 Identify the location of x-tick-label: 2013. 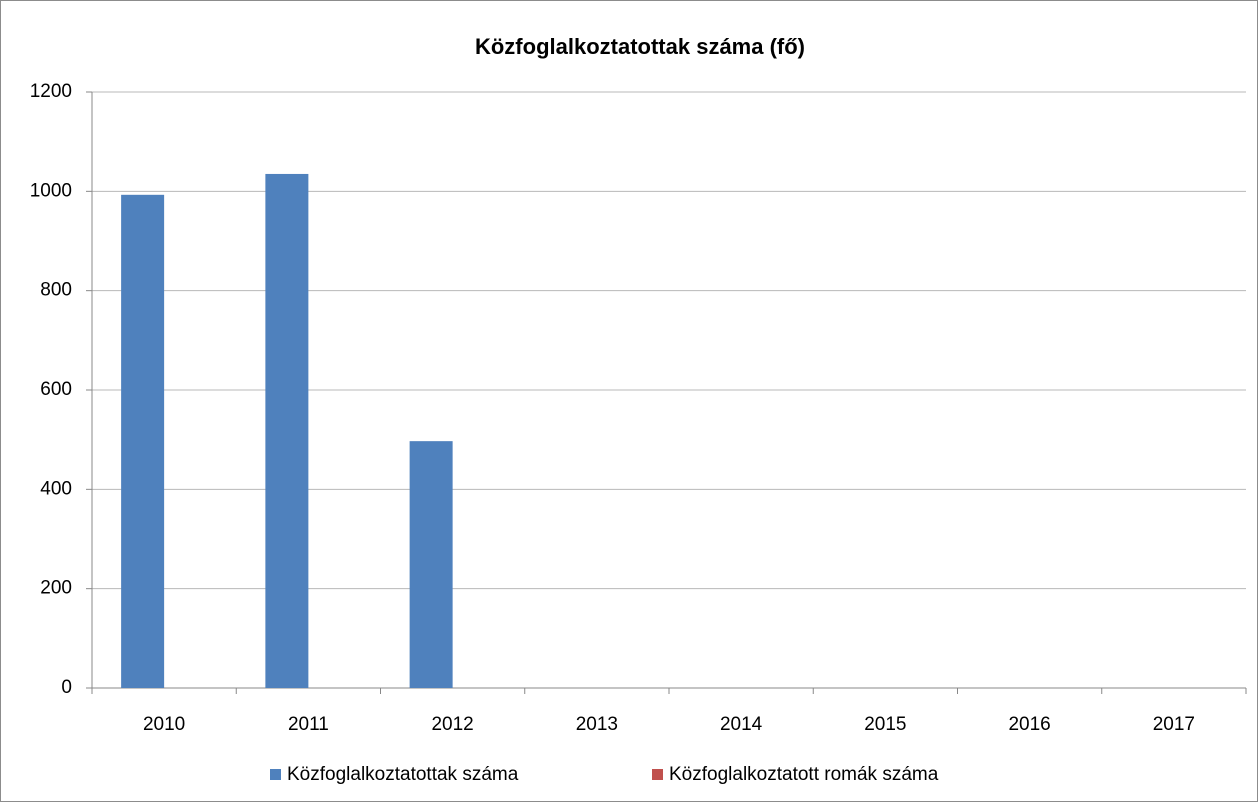
(597, 724).